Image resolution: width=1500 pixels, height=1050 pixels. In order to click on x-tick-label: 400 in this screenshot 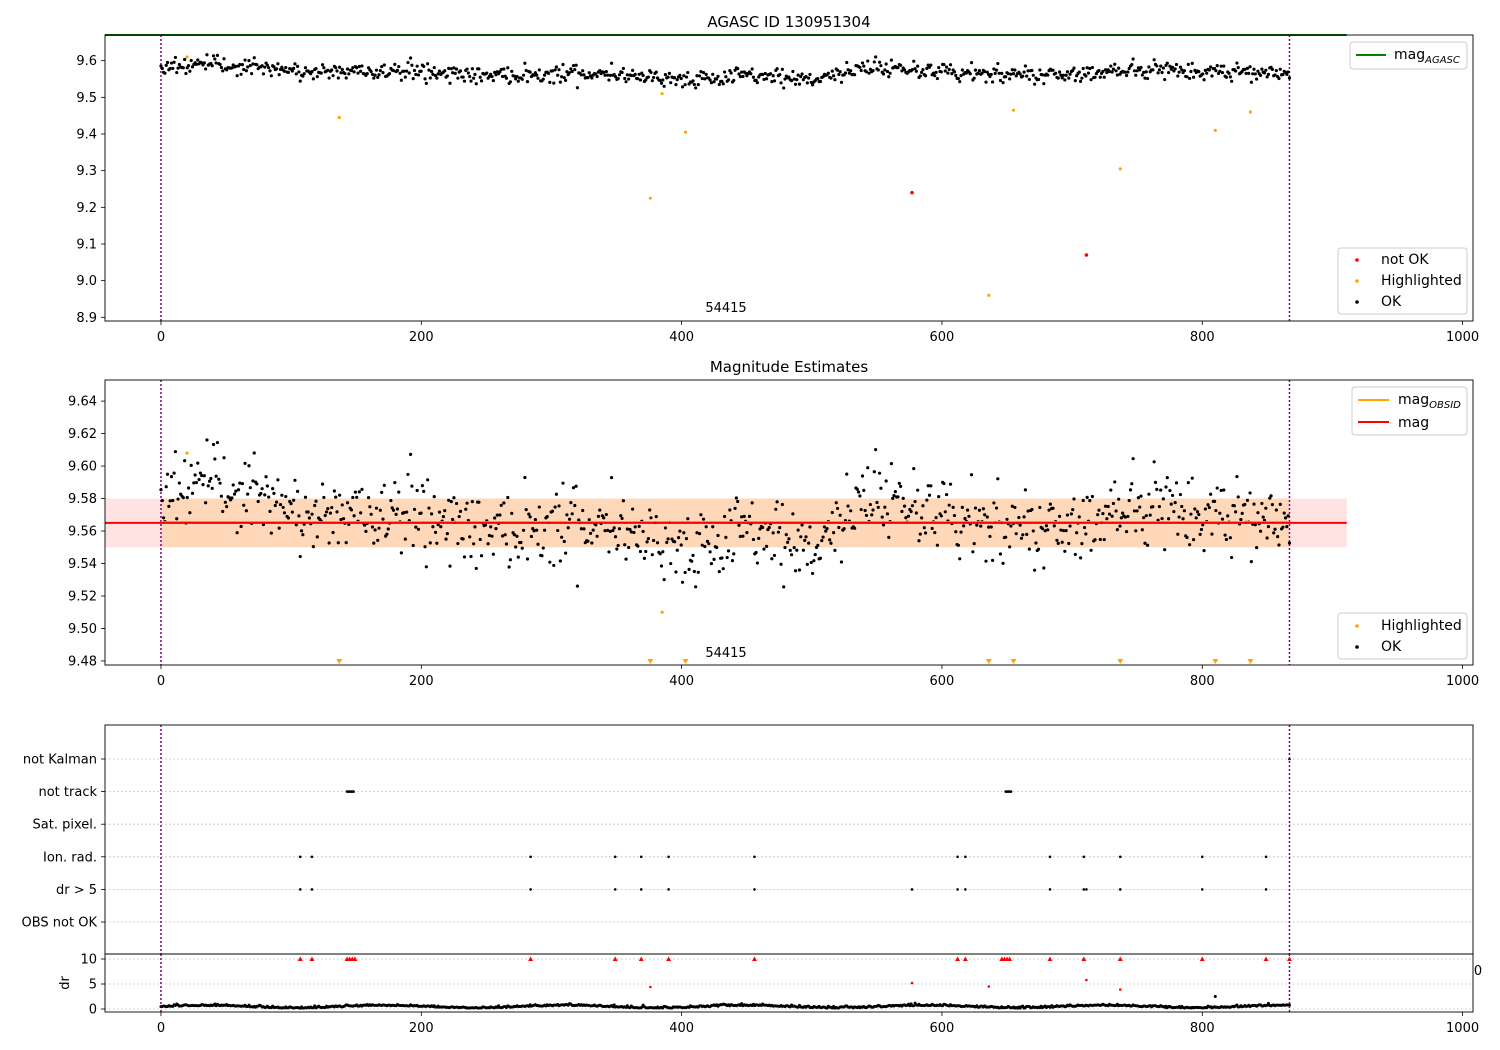, I will do `click(681, 1028)`.